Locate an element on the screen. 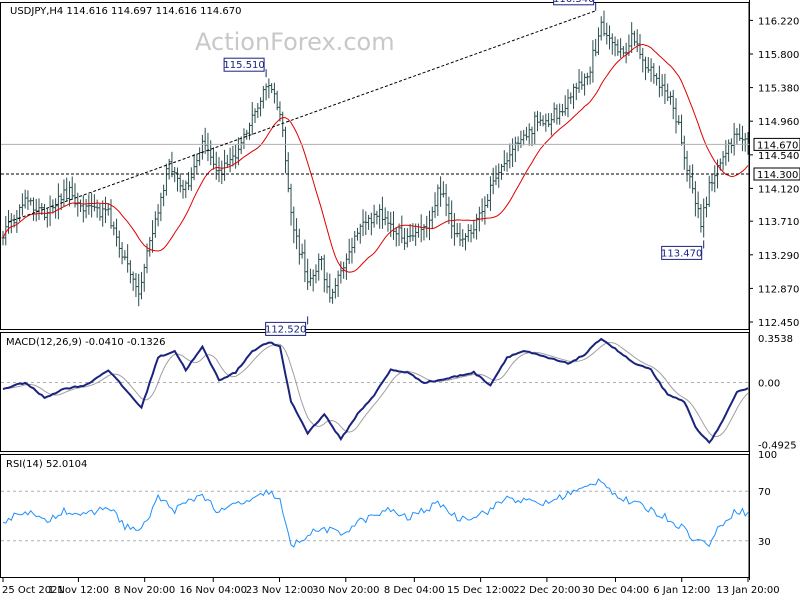  x-tick-label: 6 Jan 12:00 is located at coordinates (681, 590).